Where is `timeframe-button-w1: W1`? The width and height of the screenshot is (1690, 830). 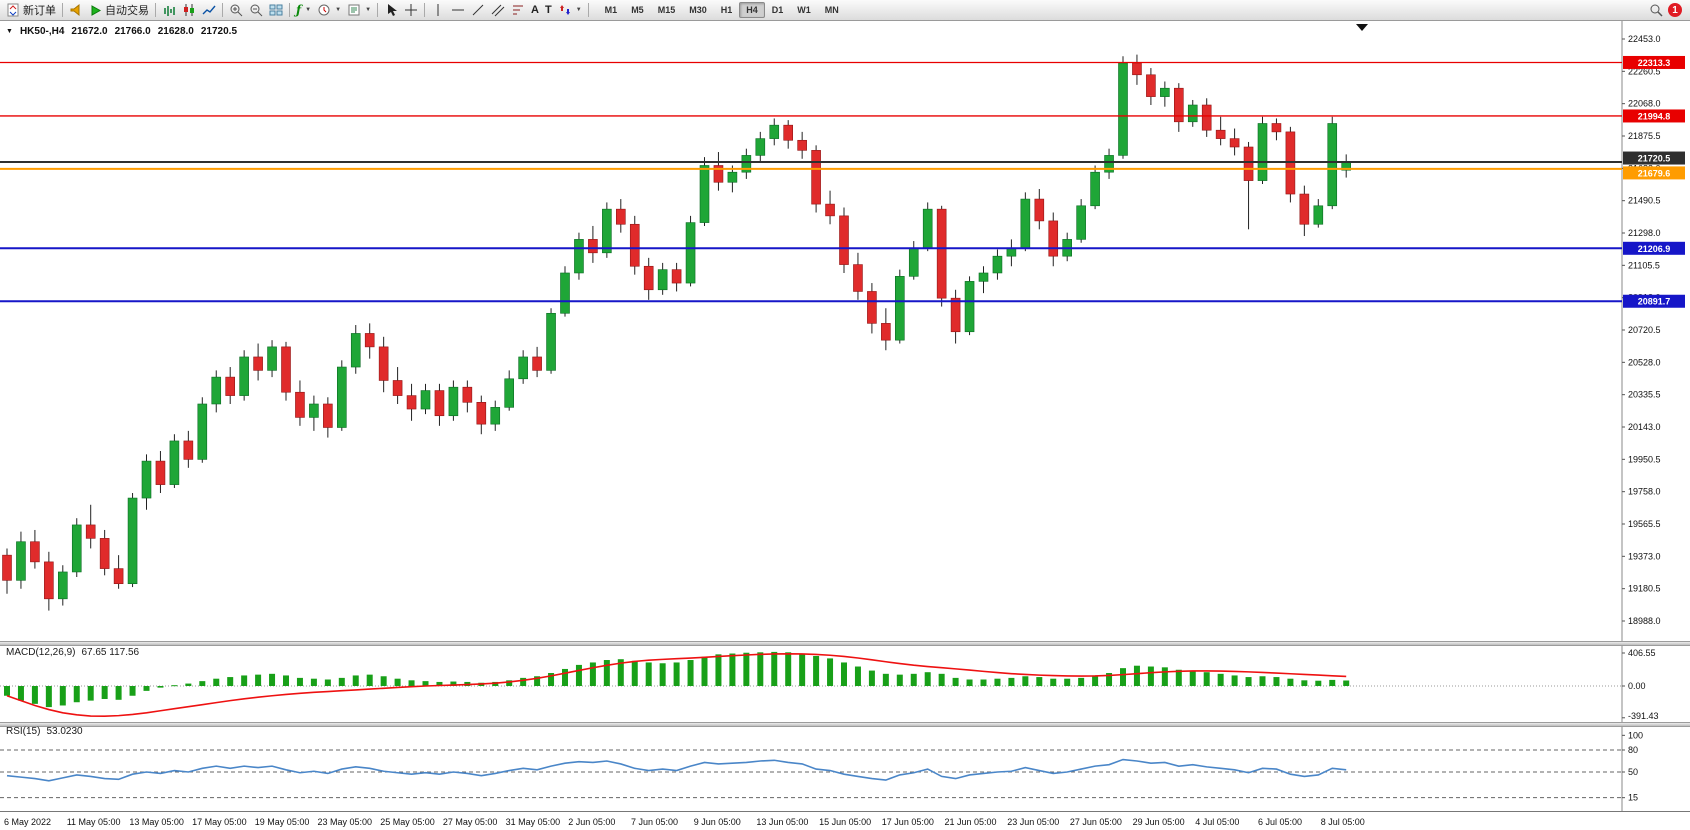
timeframe-button-w1: W1 is located at coordinates (804, 10).